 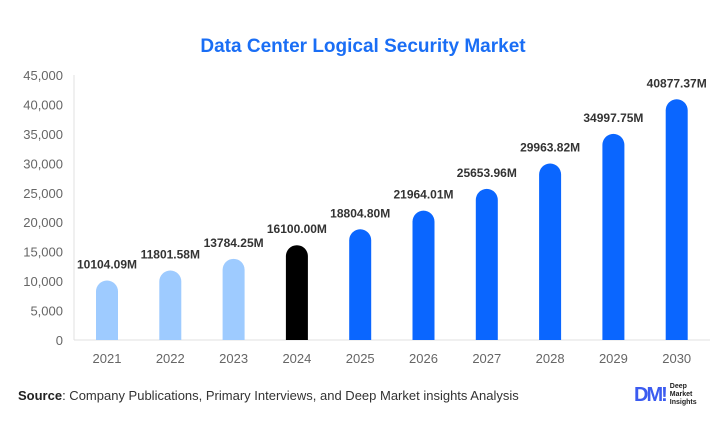 I want to click on data-label: 18804.80M, so click(x=360, y=213).